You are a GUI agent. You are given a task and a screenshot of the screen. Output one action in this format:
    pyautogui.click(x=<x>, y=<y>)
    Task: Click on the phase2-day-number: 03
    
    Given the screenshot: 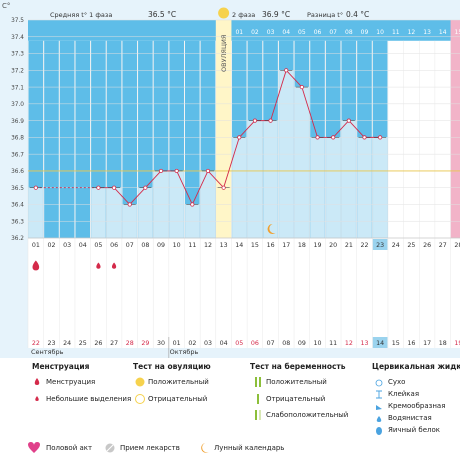 What is the action you would take?
    pyautogui.click(x=271, y=32)
    